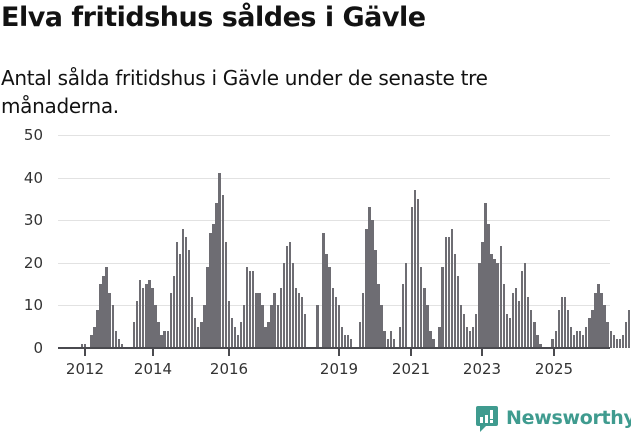  What do you see at coordinates (33, 135) in the screenshot?
I see `y-tick-label: 50` at bounding box center [33, 135].